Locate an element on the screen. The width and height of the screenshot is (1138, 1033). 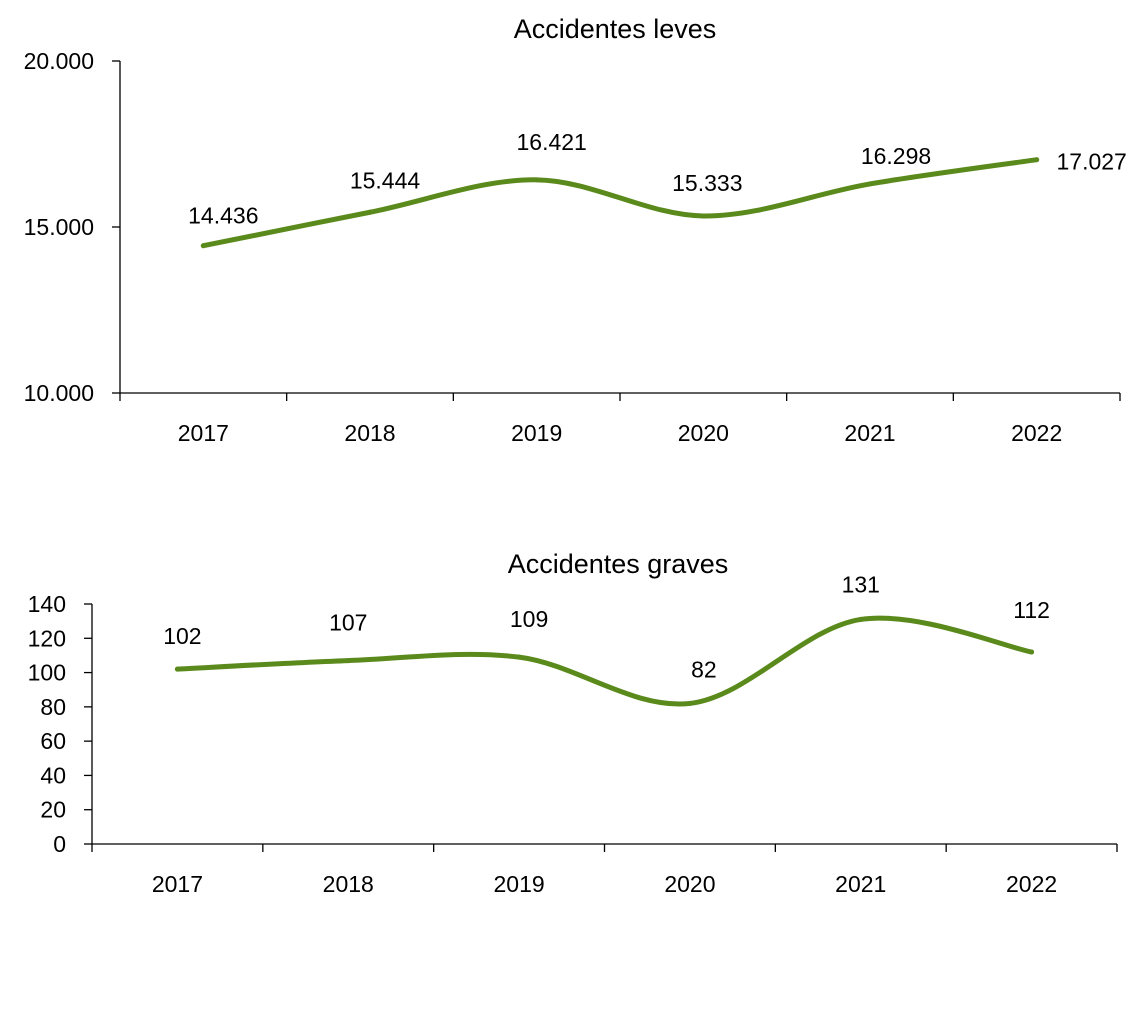
data-label: 16.298 is located at coordinates (896, 156).